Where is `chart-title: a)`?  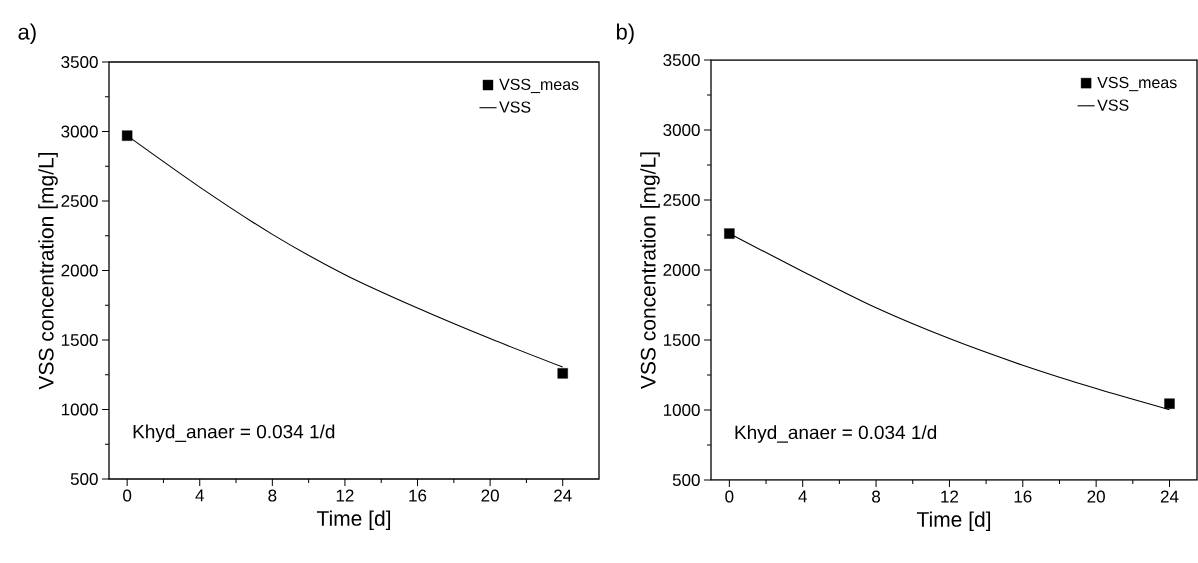
chart-title: a) is located at coordinates (27, 34).